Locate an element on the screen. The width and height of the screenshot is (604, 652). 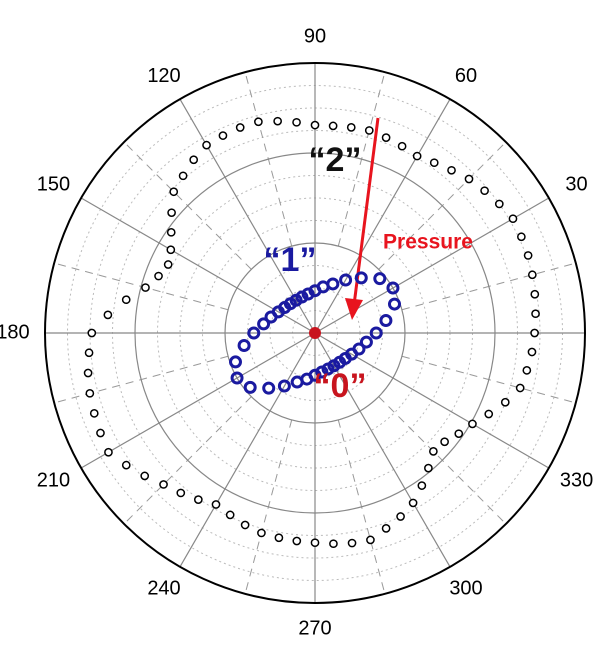
theta-tick-label: 270 is located at coordinates (314, 628).